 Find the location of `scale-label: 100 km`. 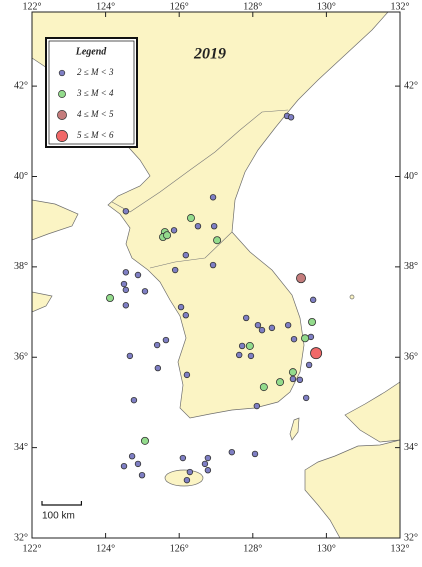

scale-label: 100 km is located at coordinates (58, 516).